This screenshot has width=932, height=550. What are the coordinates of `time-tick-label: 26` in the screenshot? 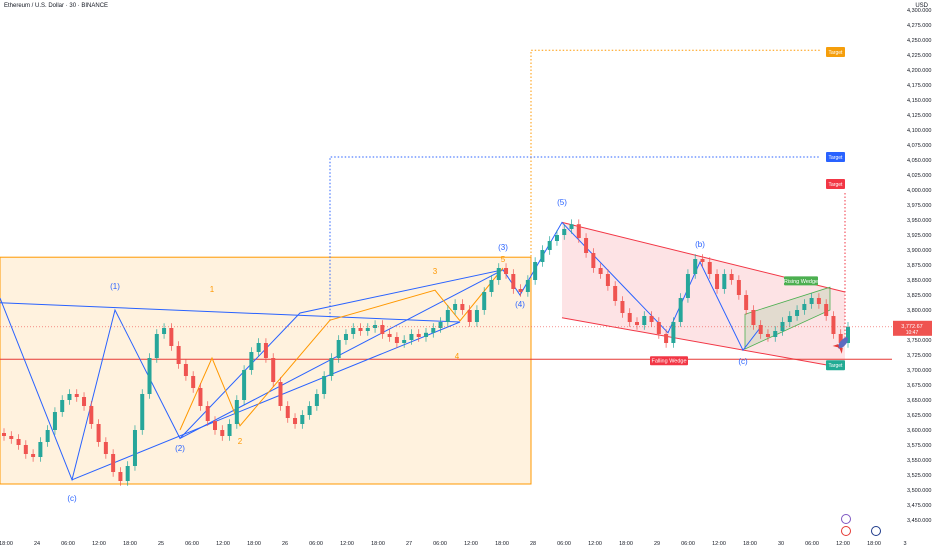 It's located at (285, 544).